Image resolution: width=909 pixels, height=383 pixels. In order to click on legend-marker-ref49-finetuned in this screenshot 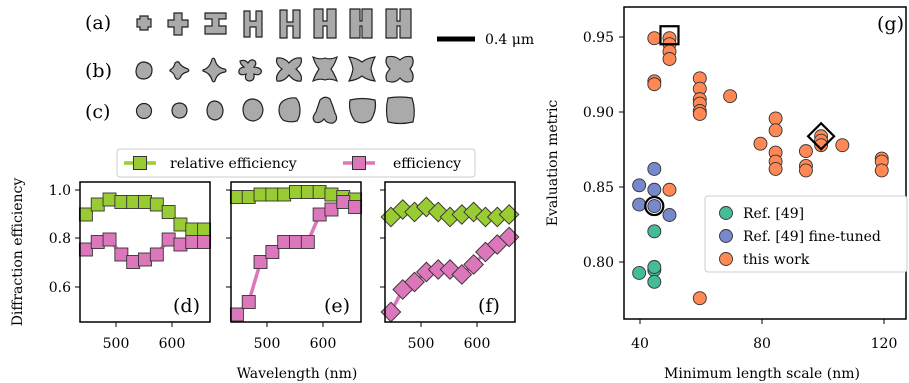, I will do `click(726, 236)`.